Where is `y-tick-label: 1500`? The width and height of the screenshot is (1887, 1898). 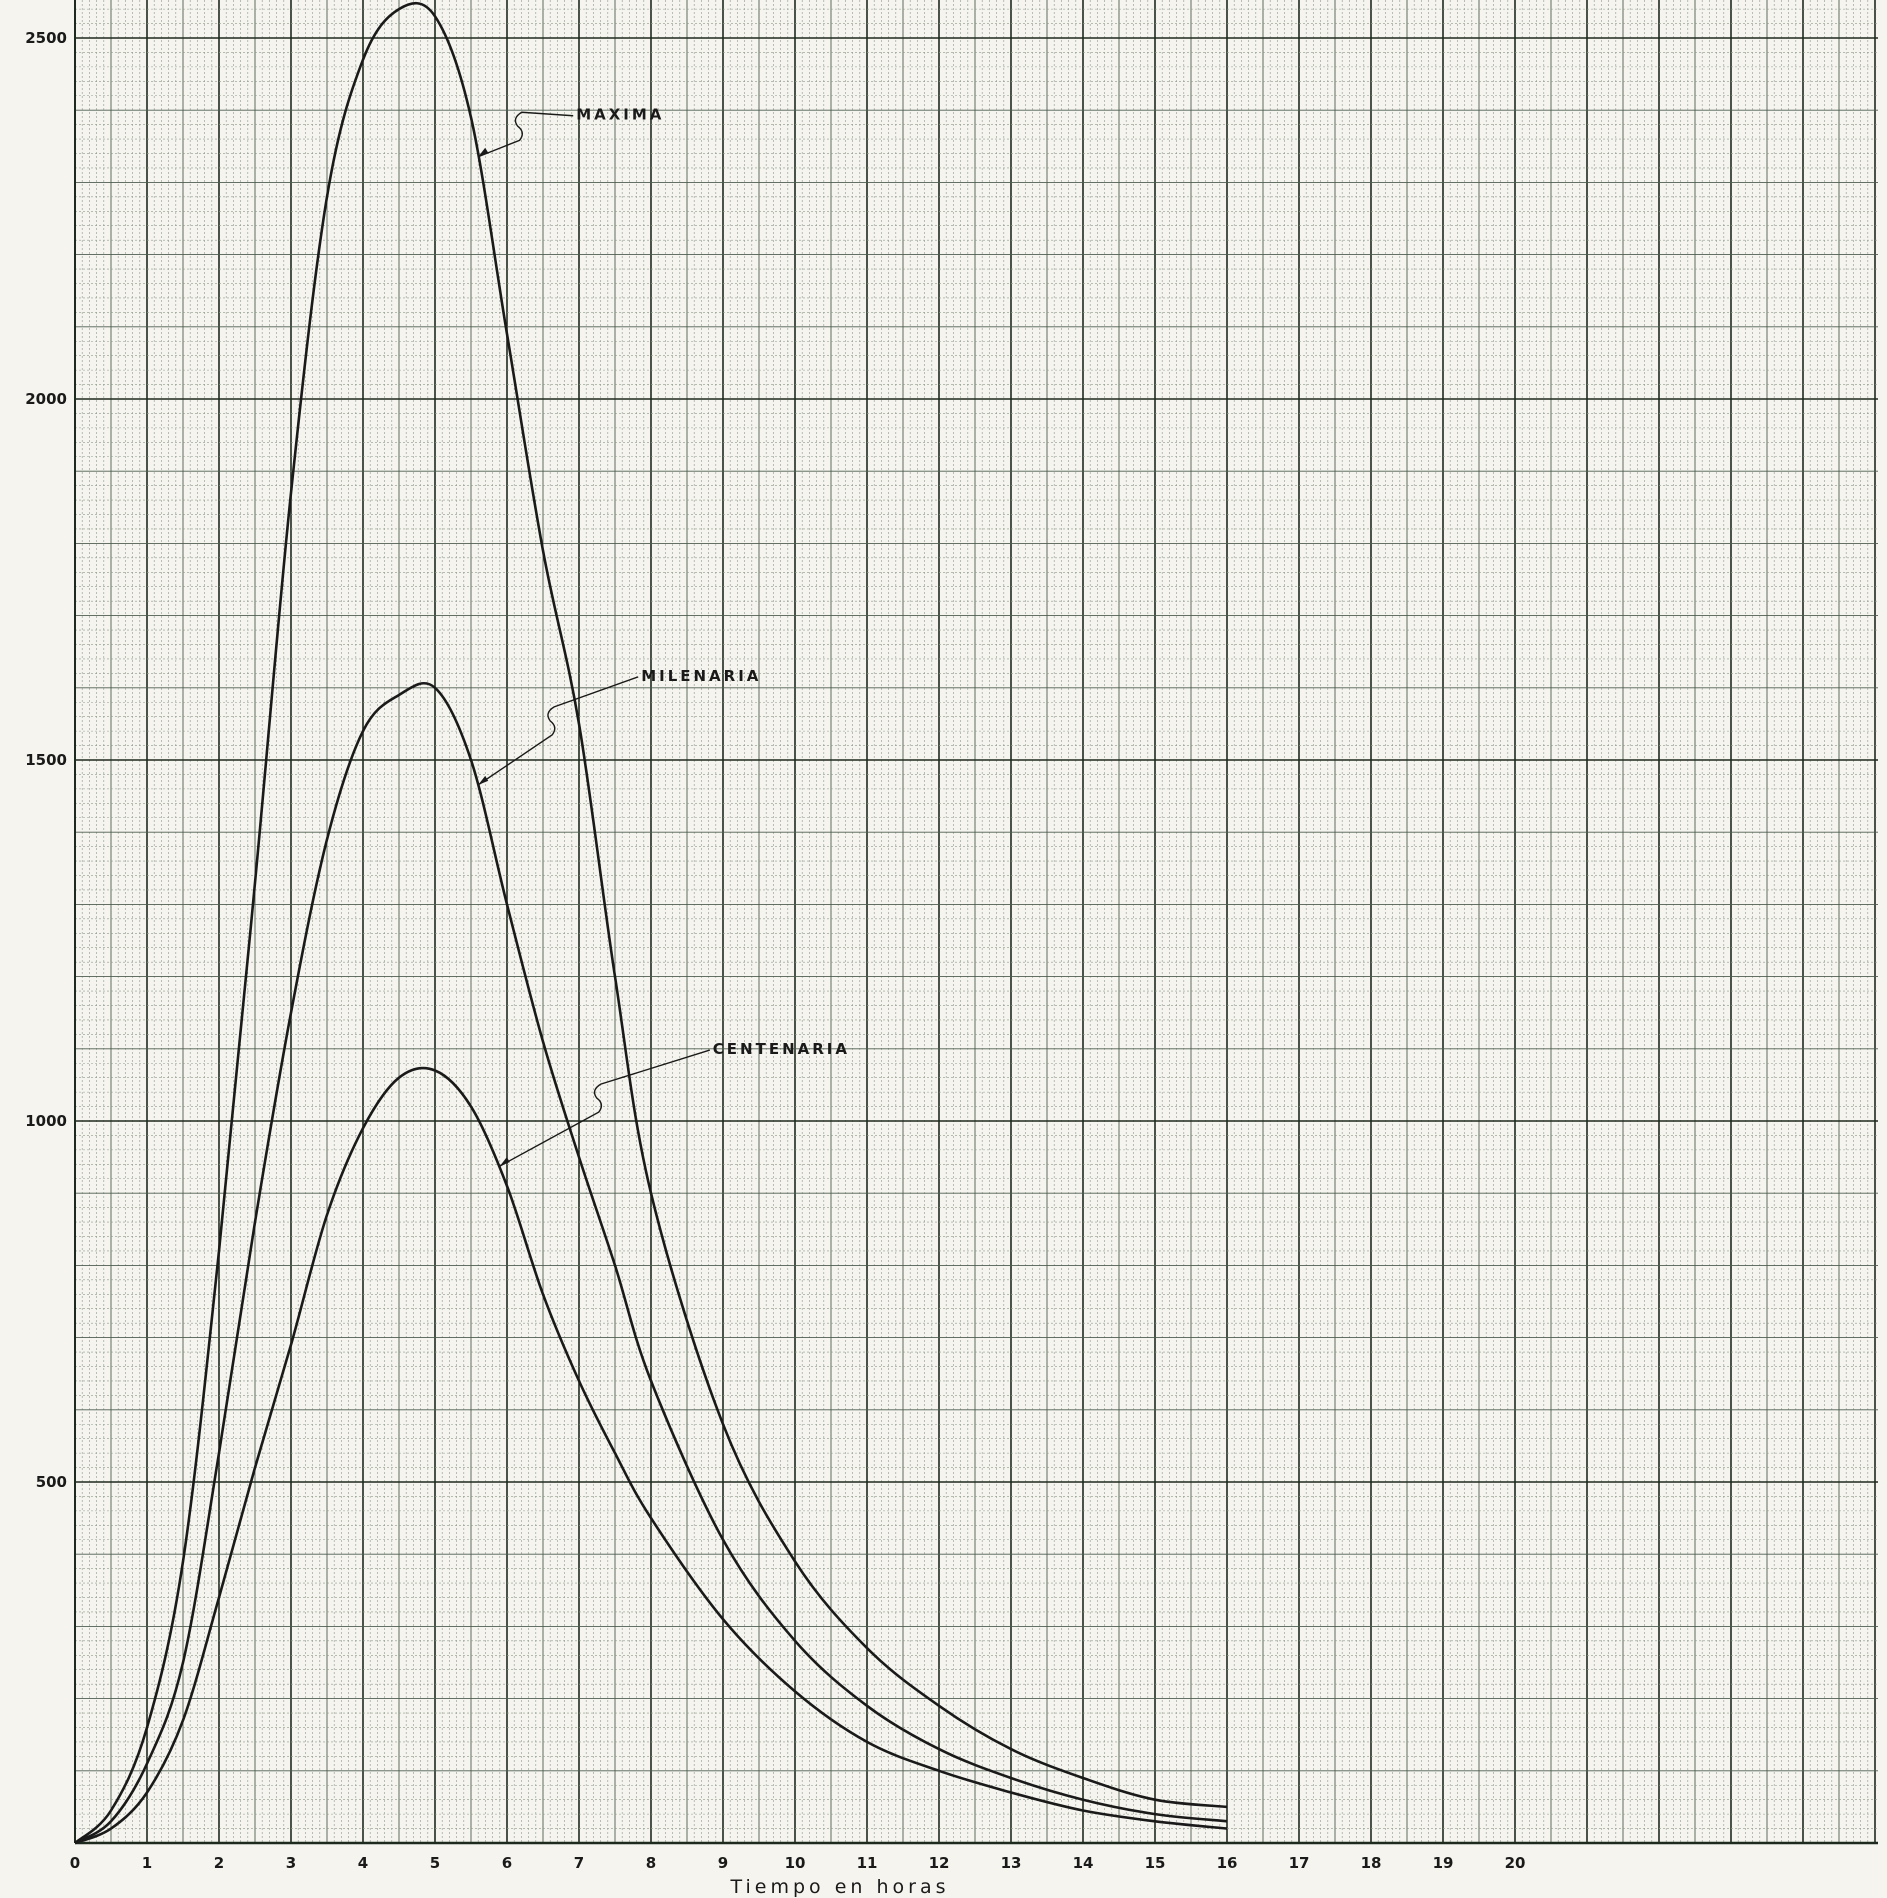
y-tick-label: 1500 is located at coordinates (46, 760).